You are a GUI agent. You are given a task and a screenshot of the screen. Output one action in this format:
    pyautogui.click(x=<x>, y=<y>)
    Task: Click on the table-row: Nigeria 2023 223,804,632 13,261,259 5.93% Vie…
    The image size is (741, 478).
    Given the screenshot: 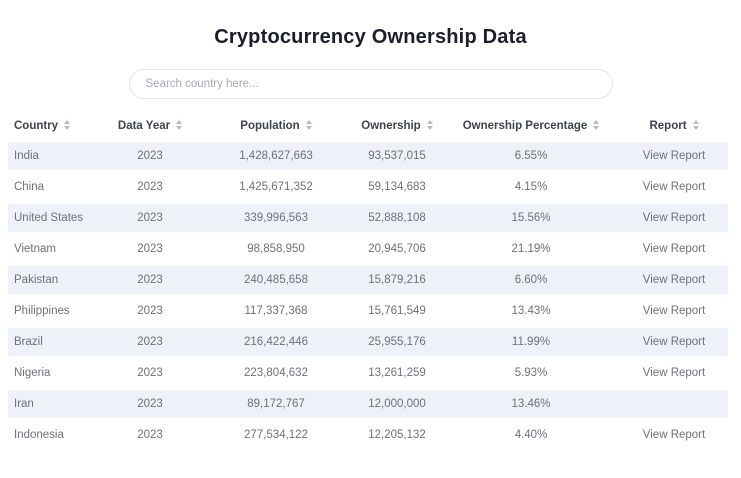 What is the action you would take?
    pyautogui.click(x=368, y=372)
    